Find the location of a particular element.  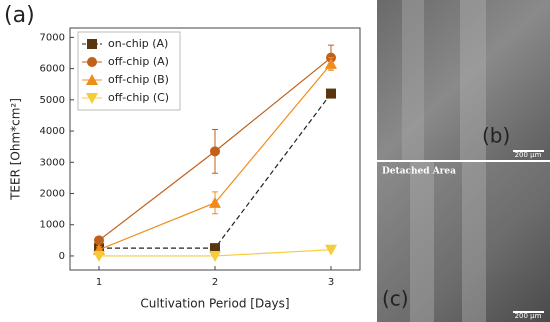

legend-label: off-chip (C) is located at coordinates (138, 97).